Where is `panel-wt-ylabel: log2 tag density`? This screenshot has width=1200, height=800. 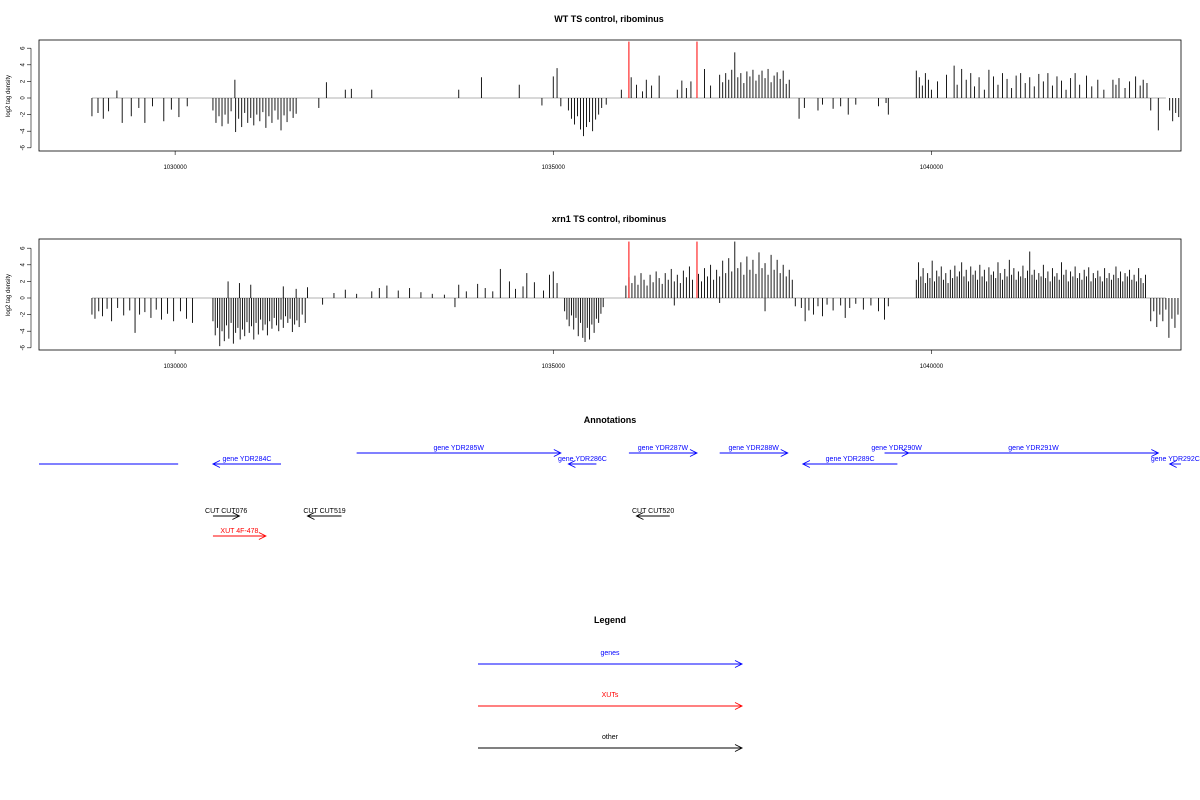 panel-wt-ylabel: log2 tag density is located at coordinates (9, 96).